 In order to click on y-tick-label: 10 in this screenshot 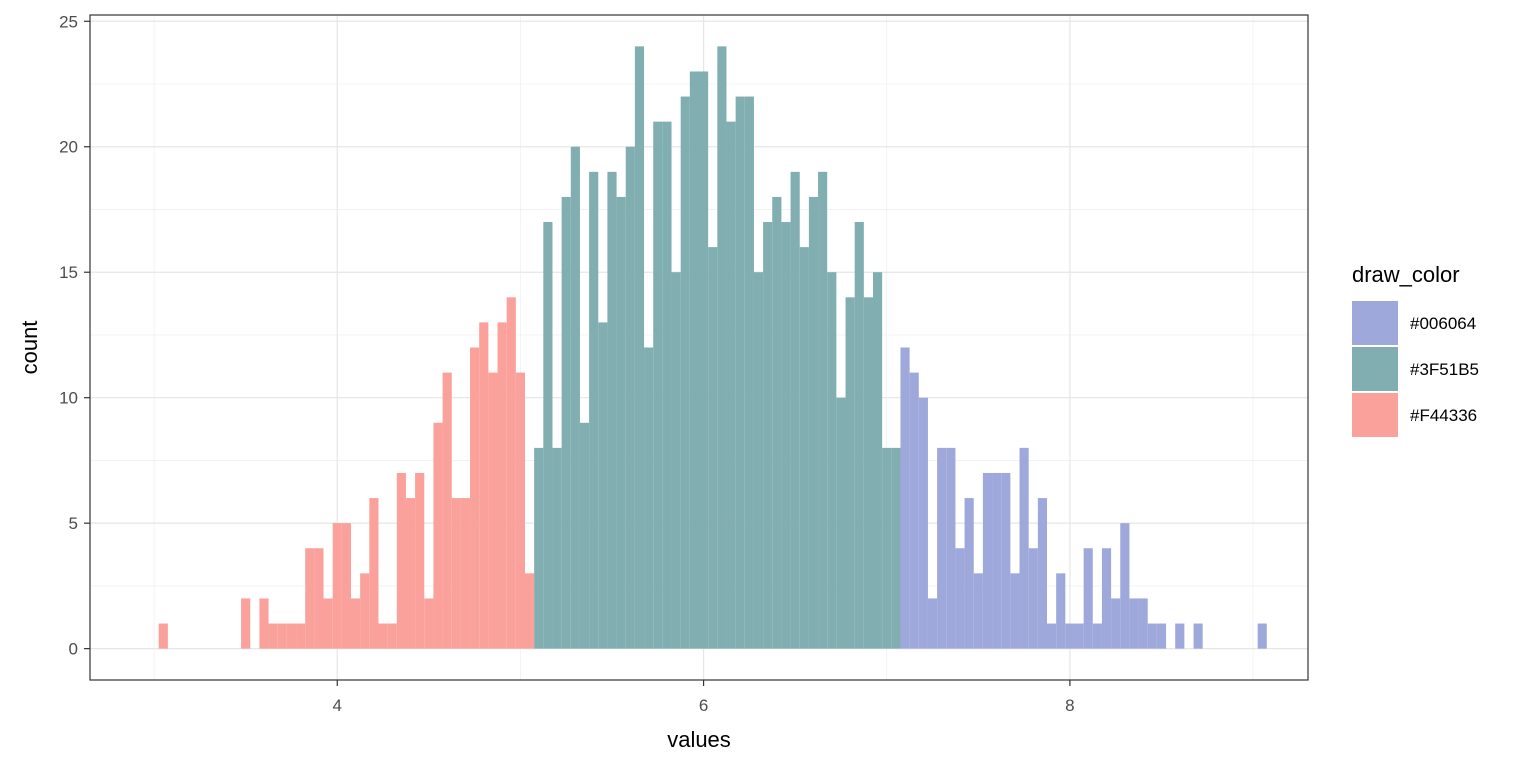, I will do `click(68, 398)`.